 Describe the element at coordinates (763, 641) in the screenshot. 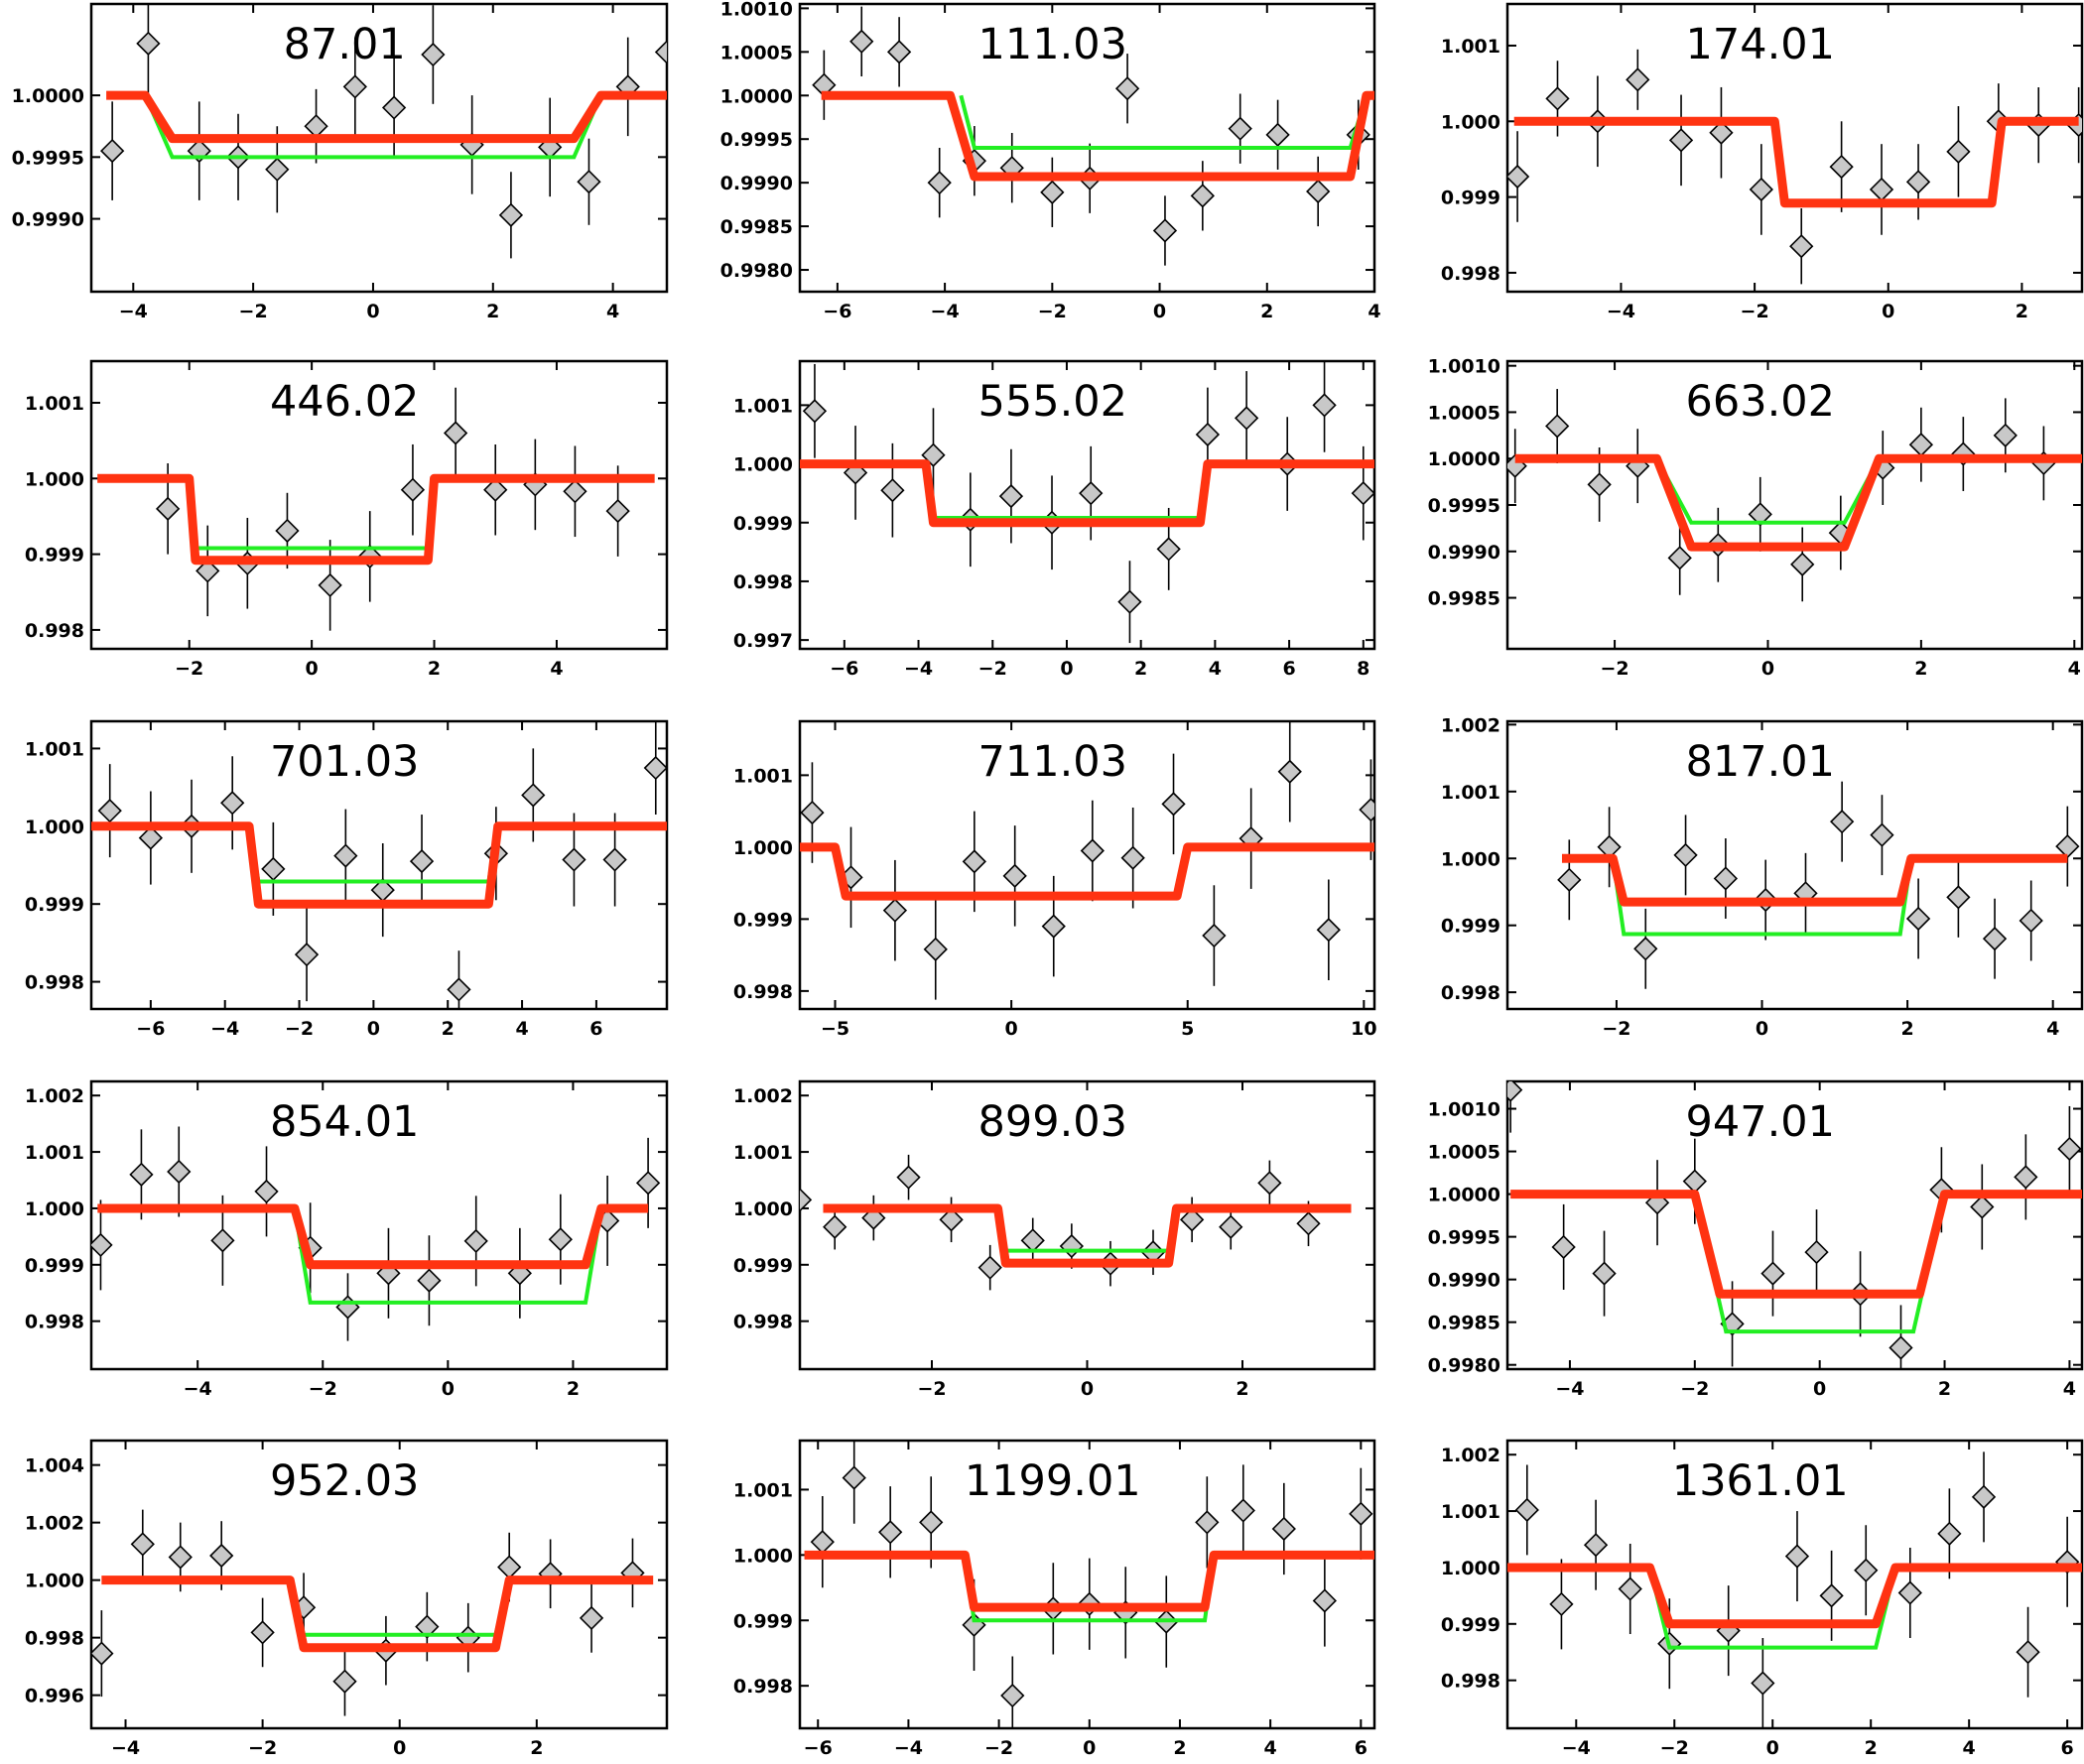

I see `y-tick-label: 0.997` at that location.